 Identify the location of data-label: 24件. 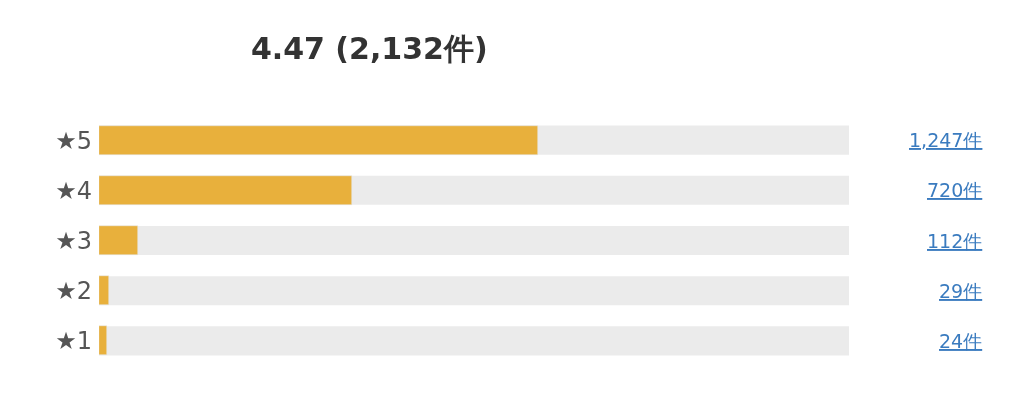
(961, 341).